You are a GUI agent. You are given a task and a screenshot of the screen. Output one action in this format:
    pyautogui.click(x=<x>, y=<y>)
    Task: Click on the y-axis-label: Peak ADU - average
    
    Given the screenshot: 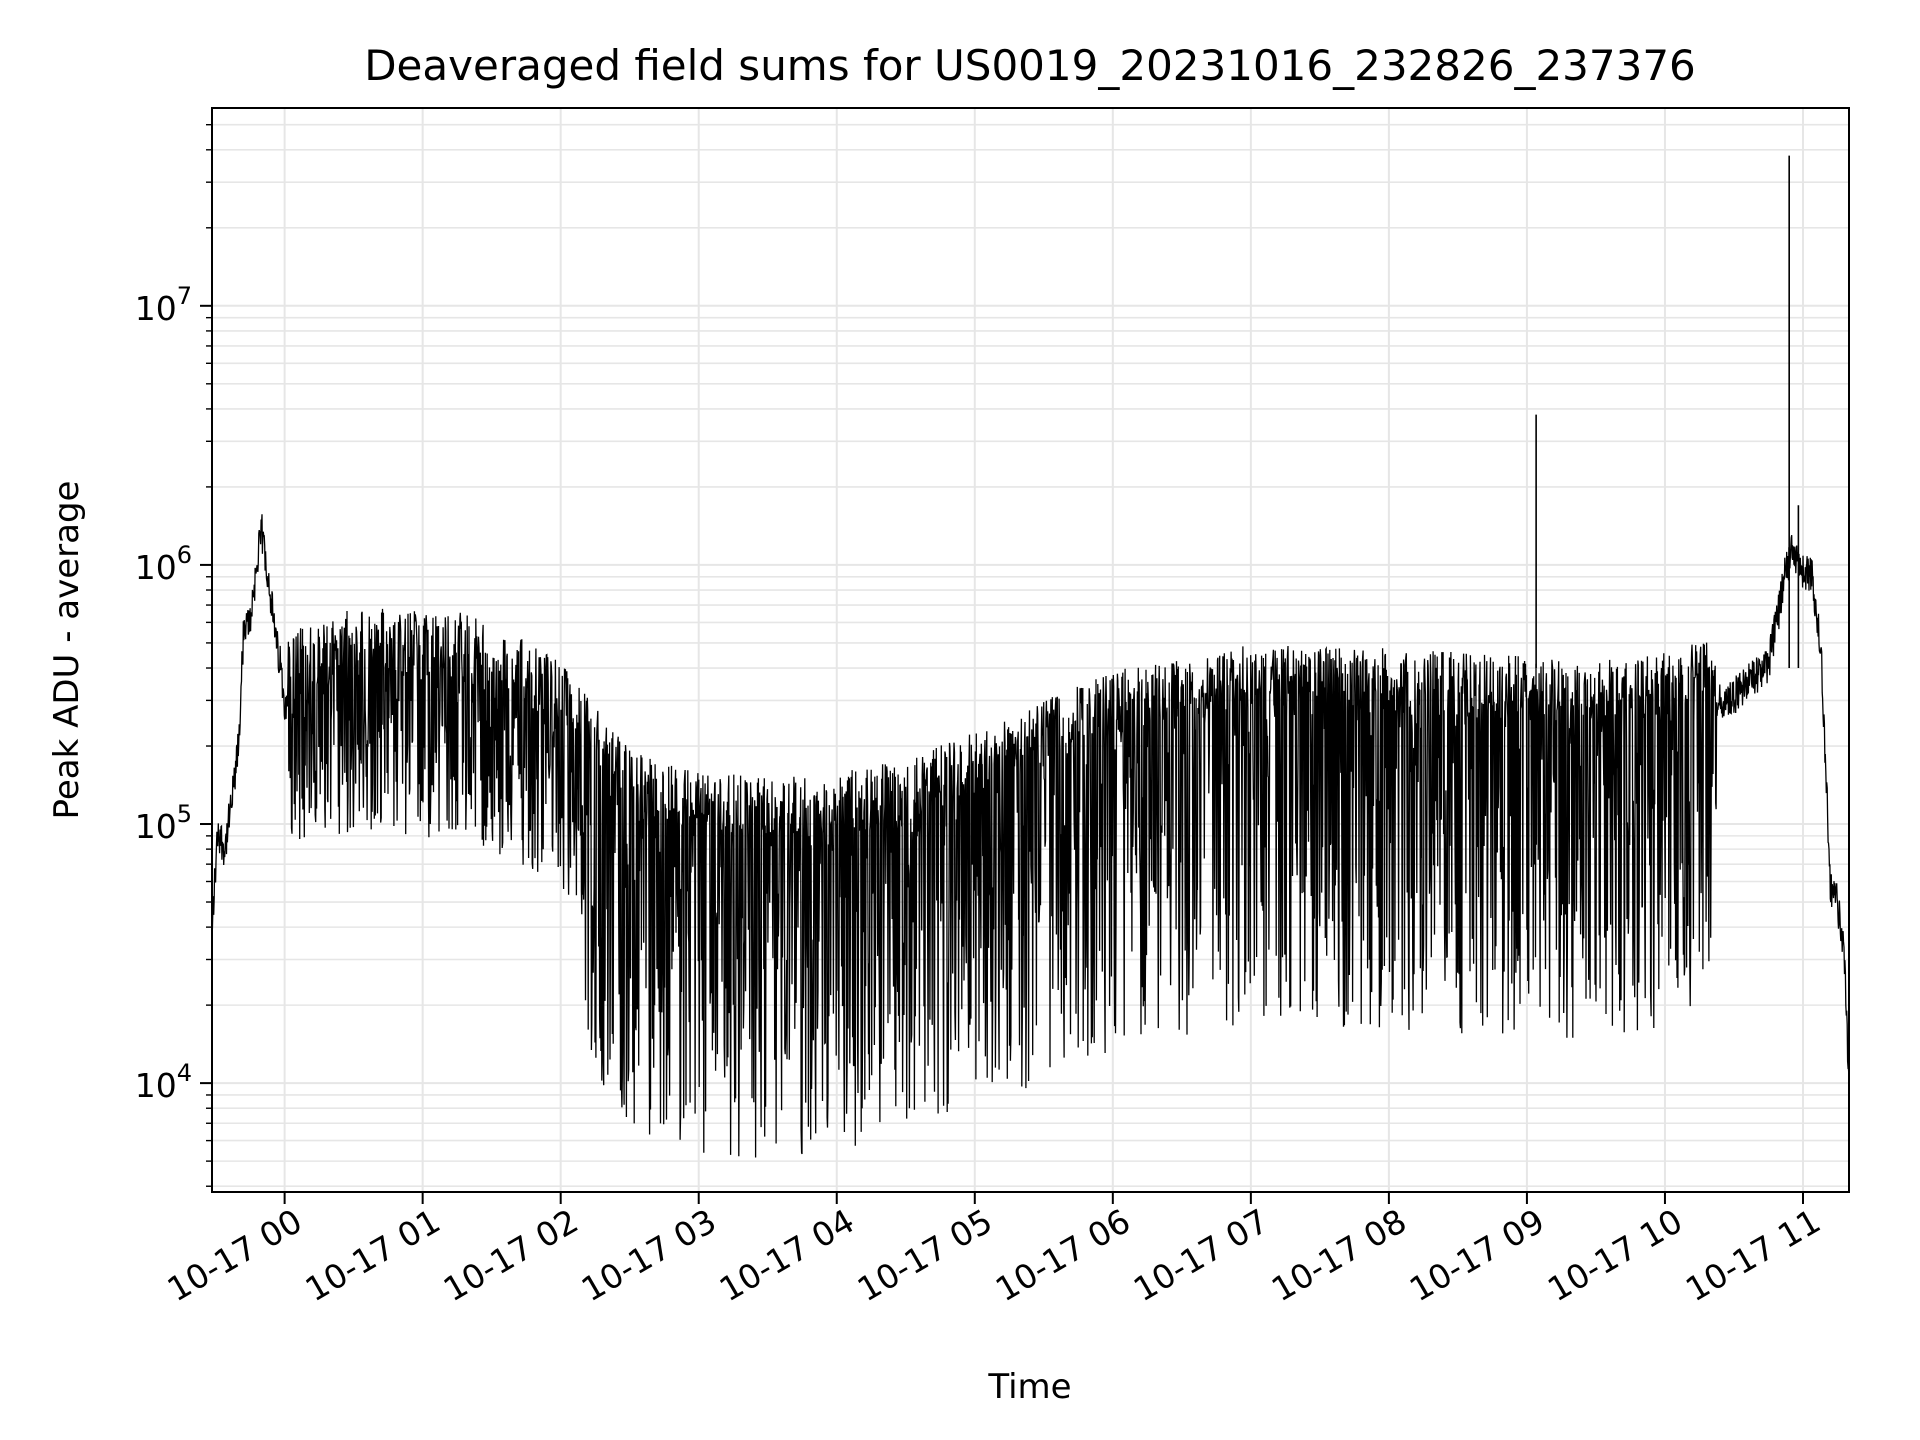 What is the action you would take?
    pyautogui.click(x=67, y=650)
    